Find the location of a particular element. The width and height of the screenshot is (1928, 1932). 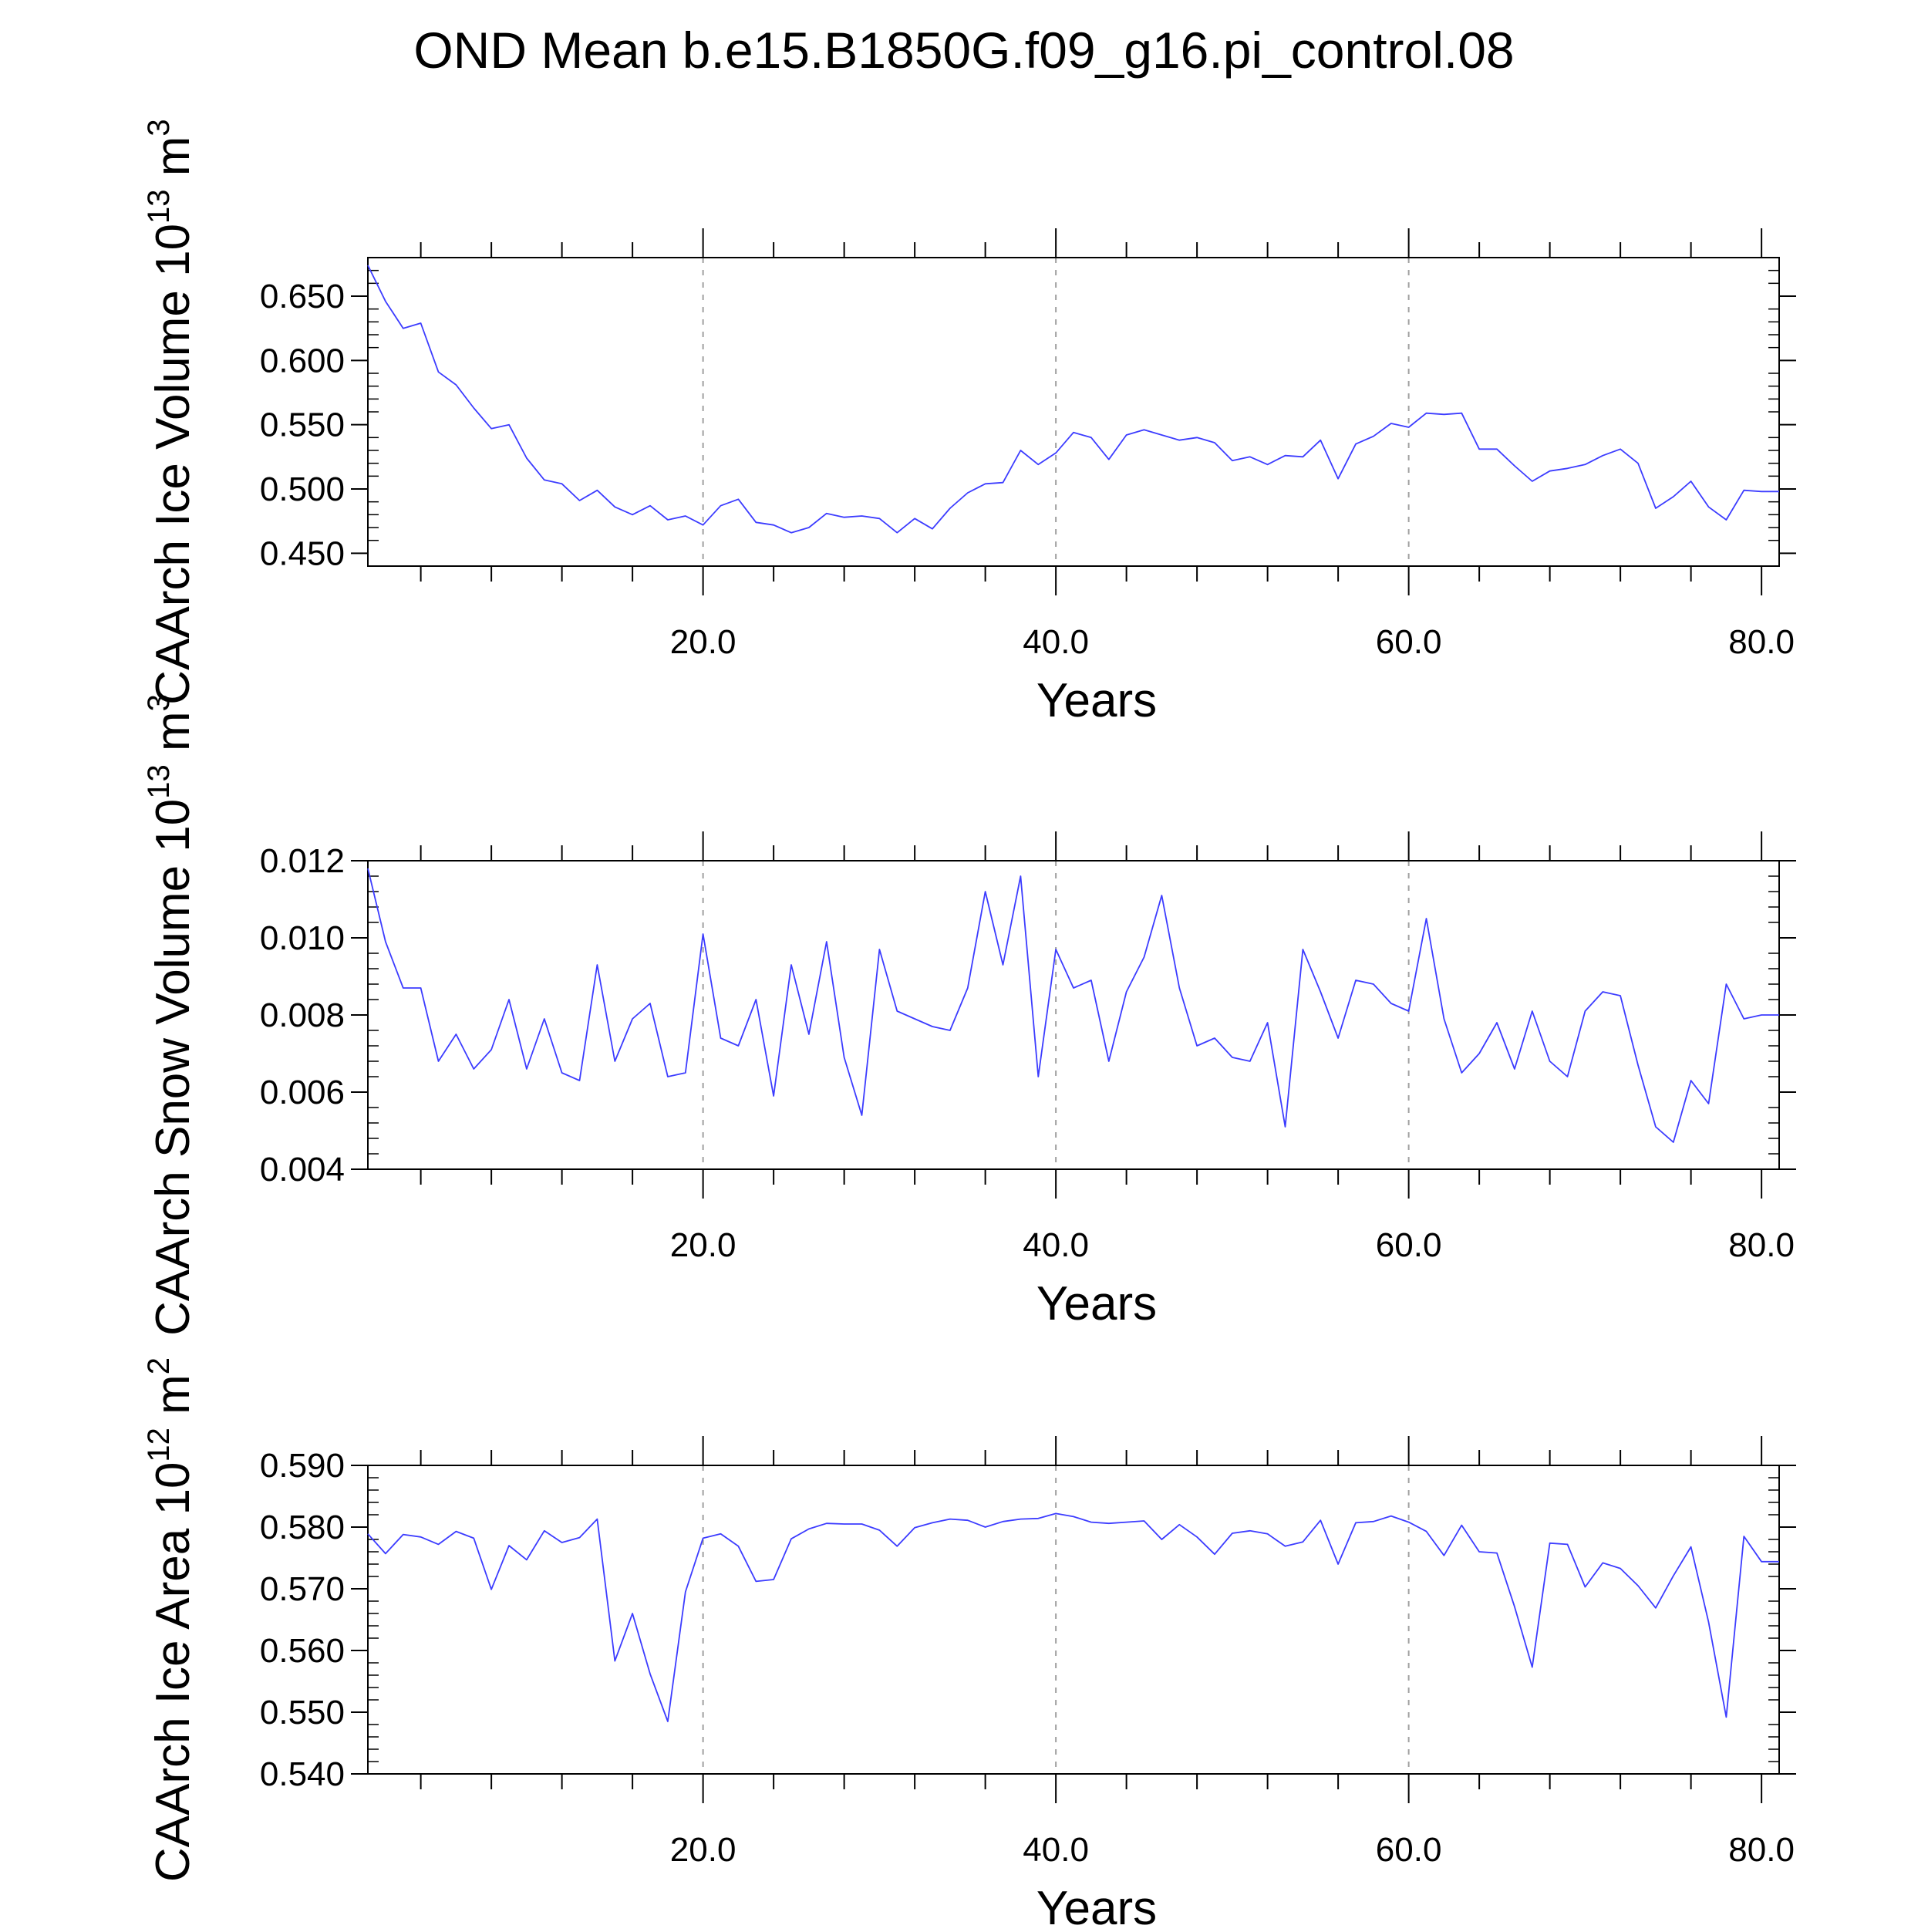

y-tick-label: 0.600 is located at coordinates (302, 360).